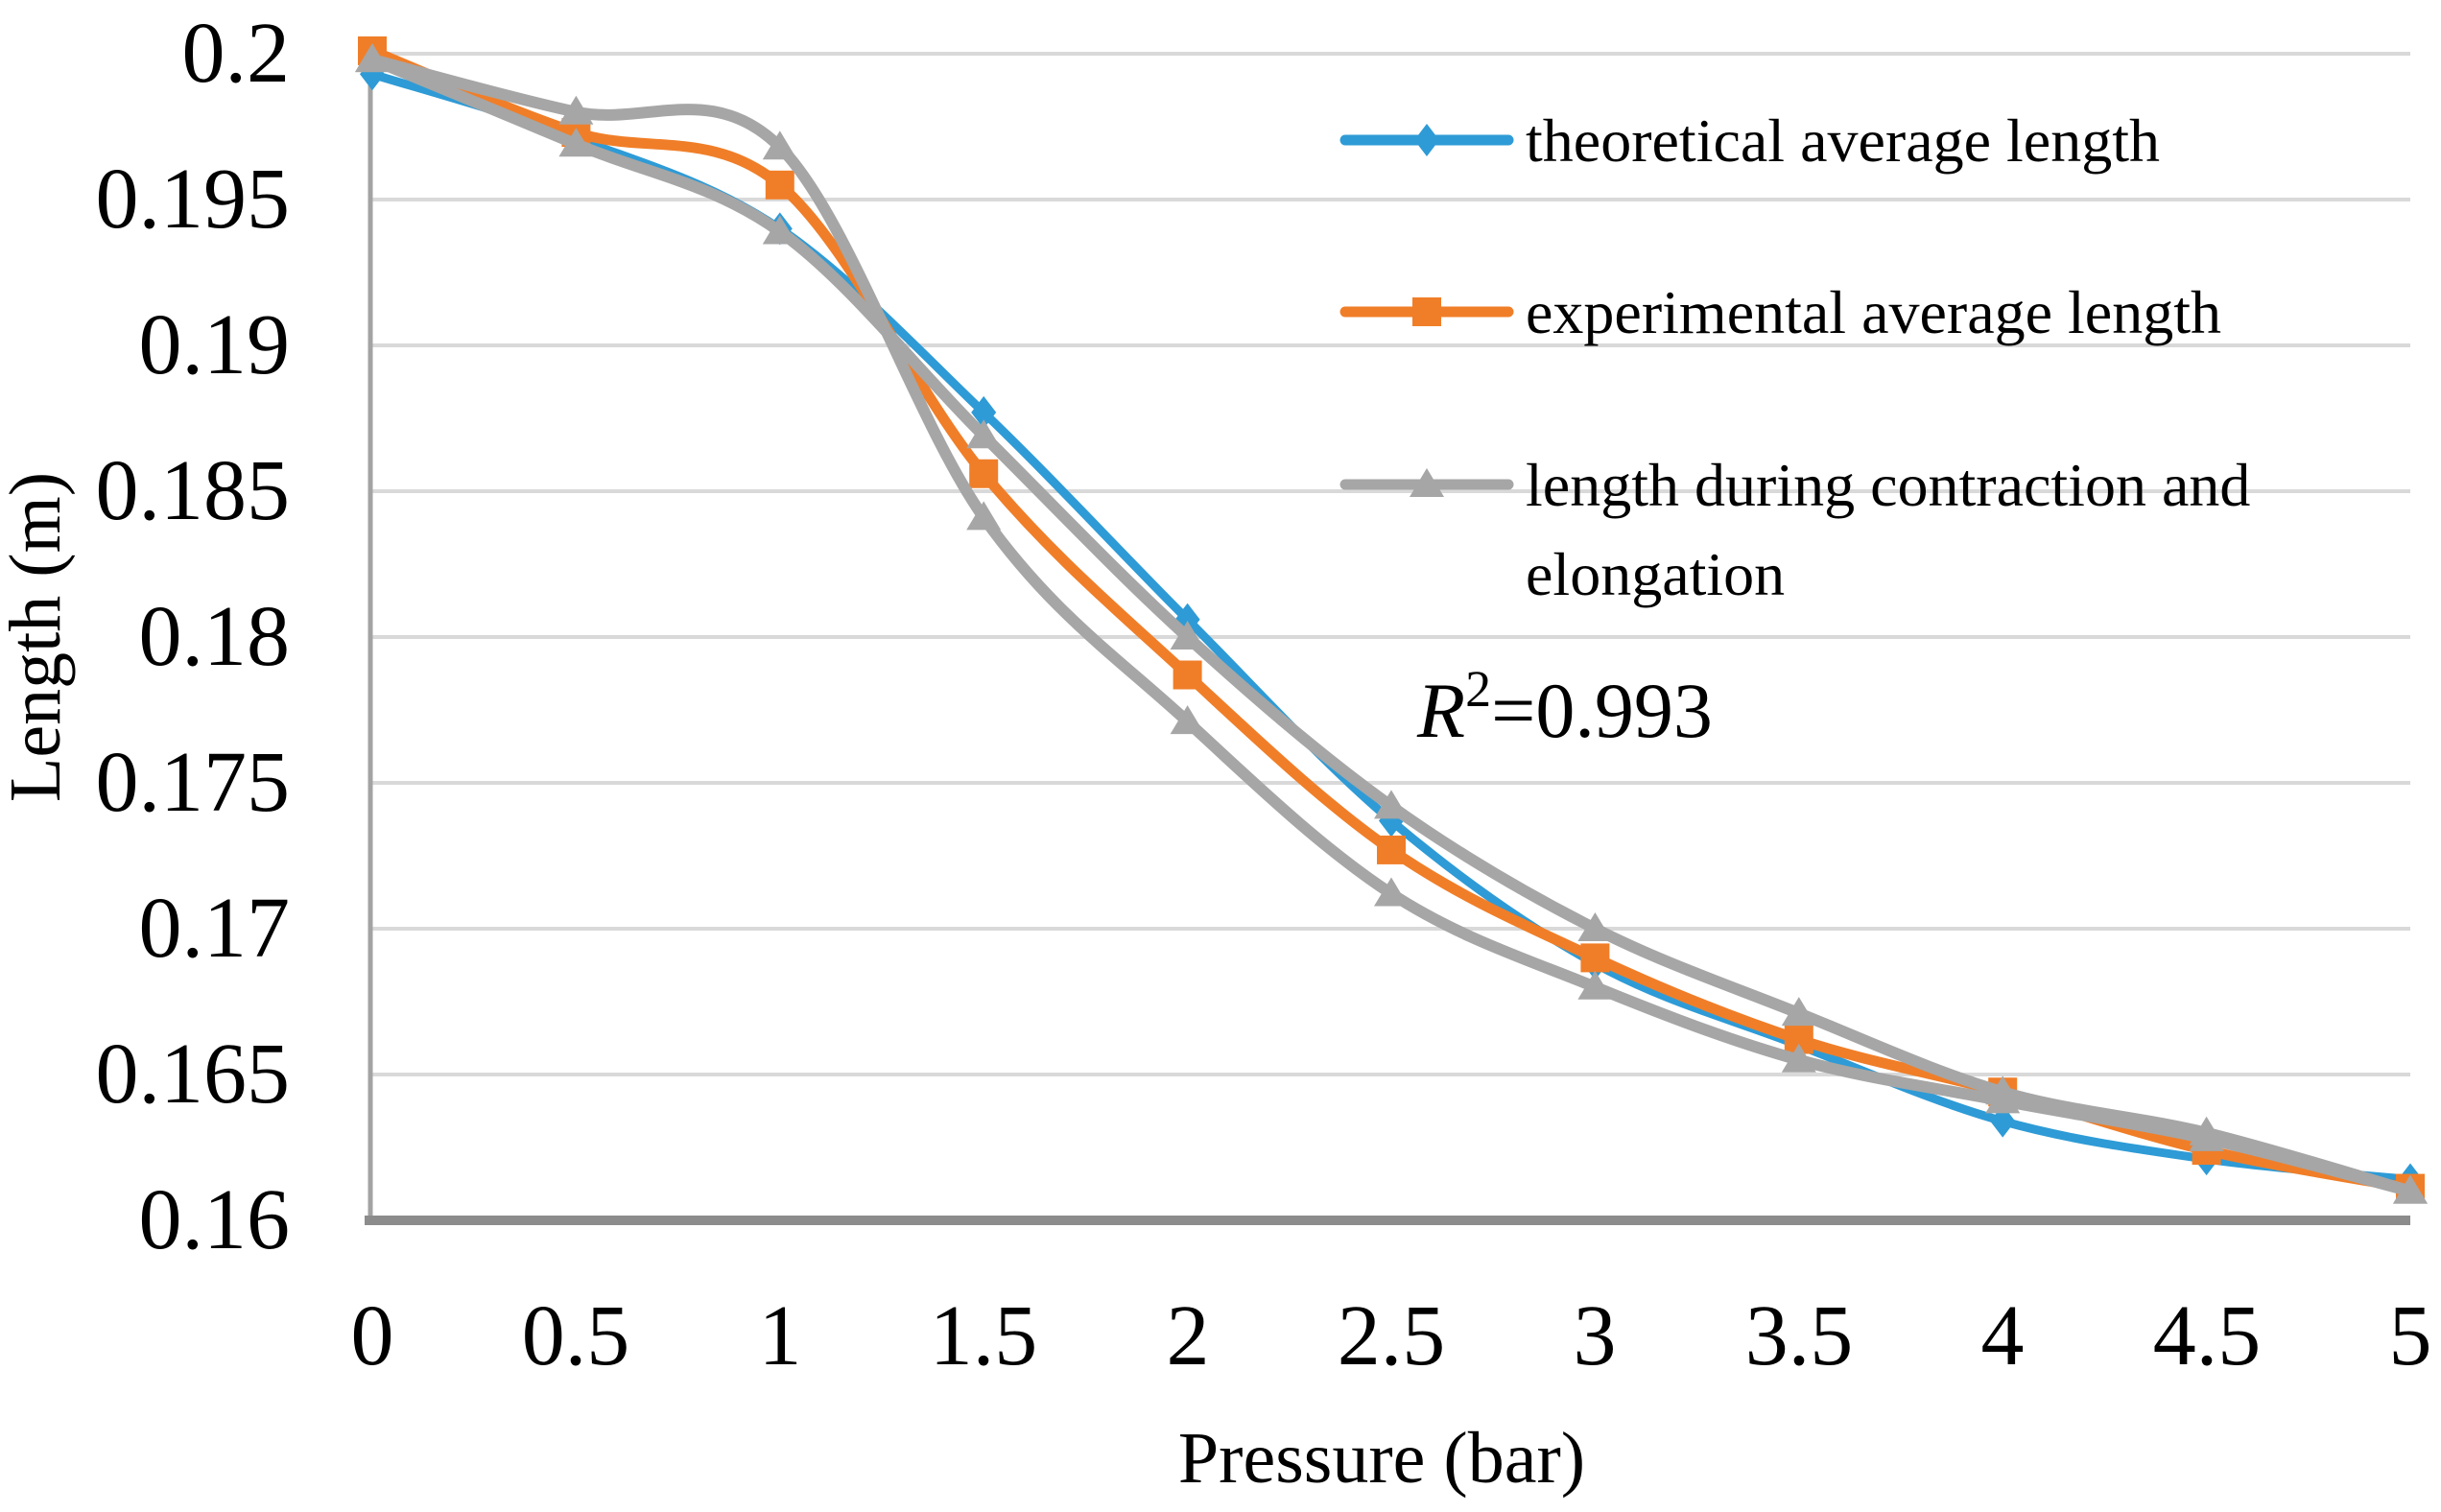 Image resolution: width=2441 pixels, height=1512 pixels. Describe the element at coordinates (1874, 312) in the screenshot. I see `legend-item-experimental: experimental average length` at that location.